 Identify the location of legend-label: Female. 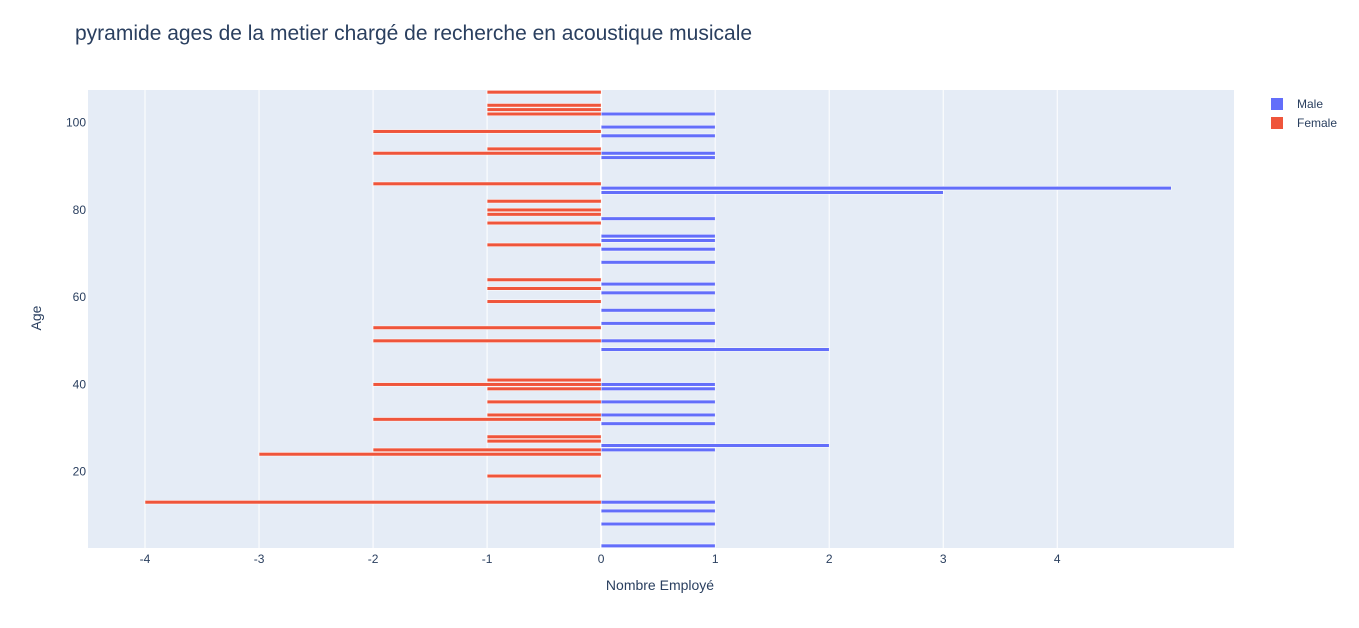
(1317, 123).